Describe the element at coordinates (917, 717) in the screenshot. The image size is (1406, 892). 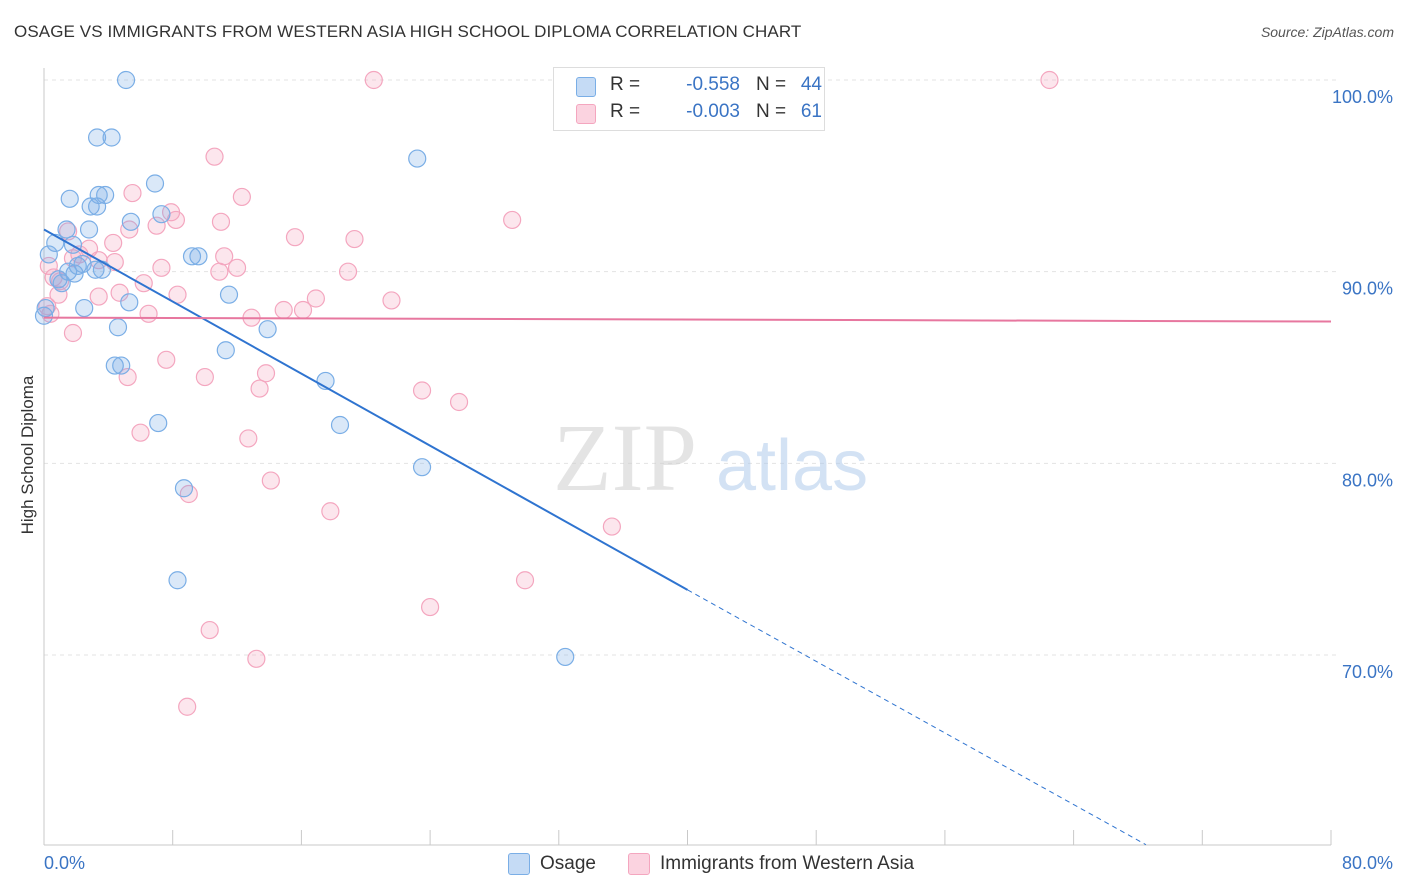
I see `trend-line-osage-extension` at that location.